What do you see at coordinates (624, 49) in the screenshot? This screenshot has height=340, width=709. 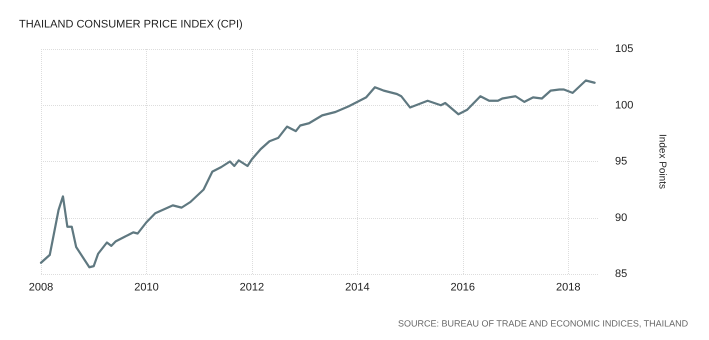 I see `y-tick-label: 105` at bounding box center [624, 49].